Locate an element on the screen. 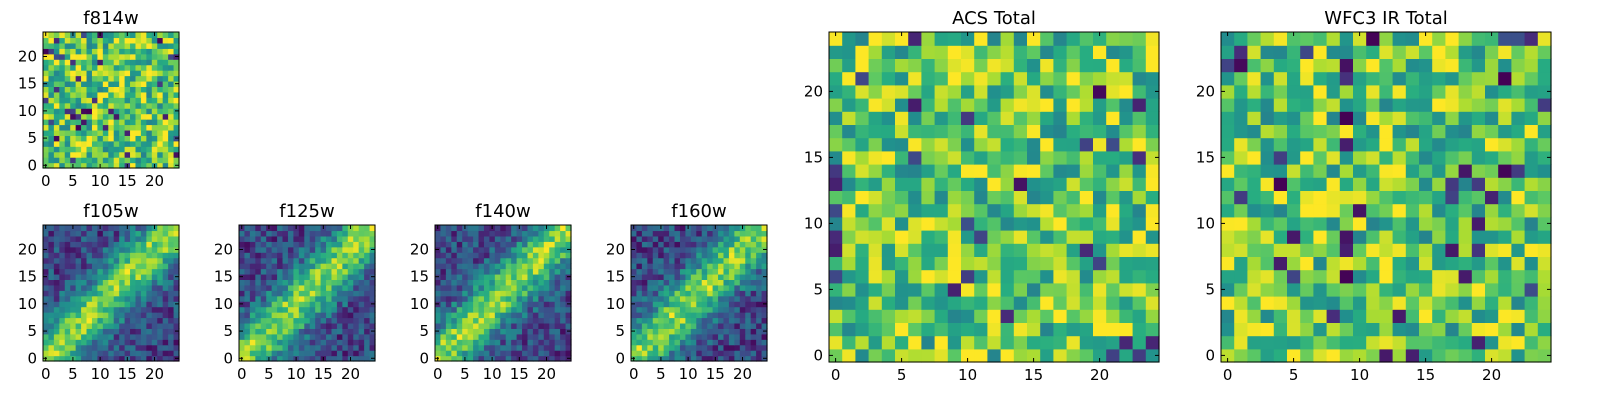 The image size is (1600, 400). x-tick-label: 20 is located at coordinates (742, 374).